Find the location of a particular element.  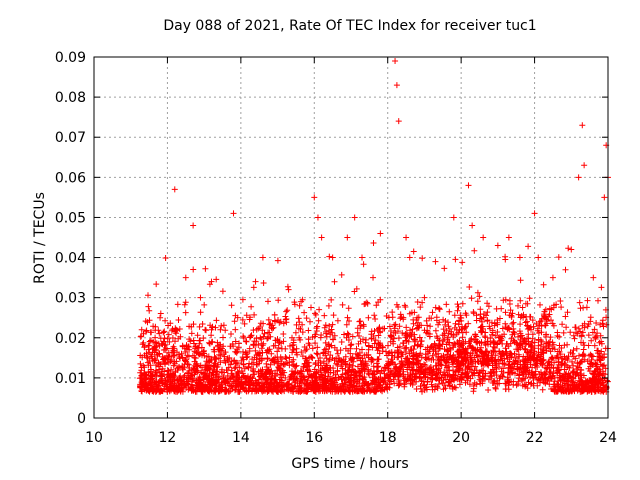

y-tick-label: 0.07 is located at coordinates (70, 138).